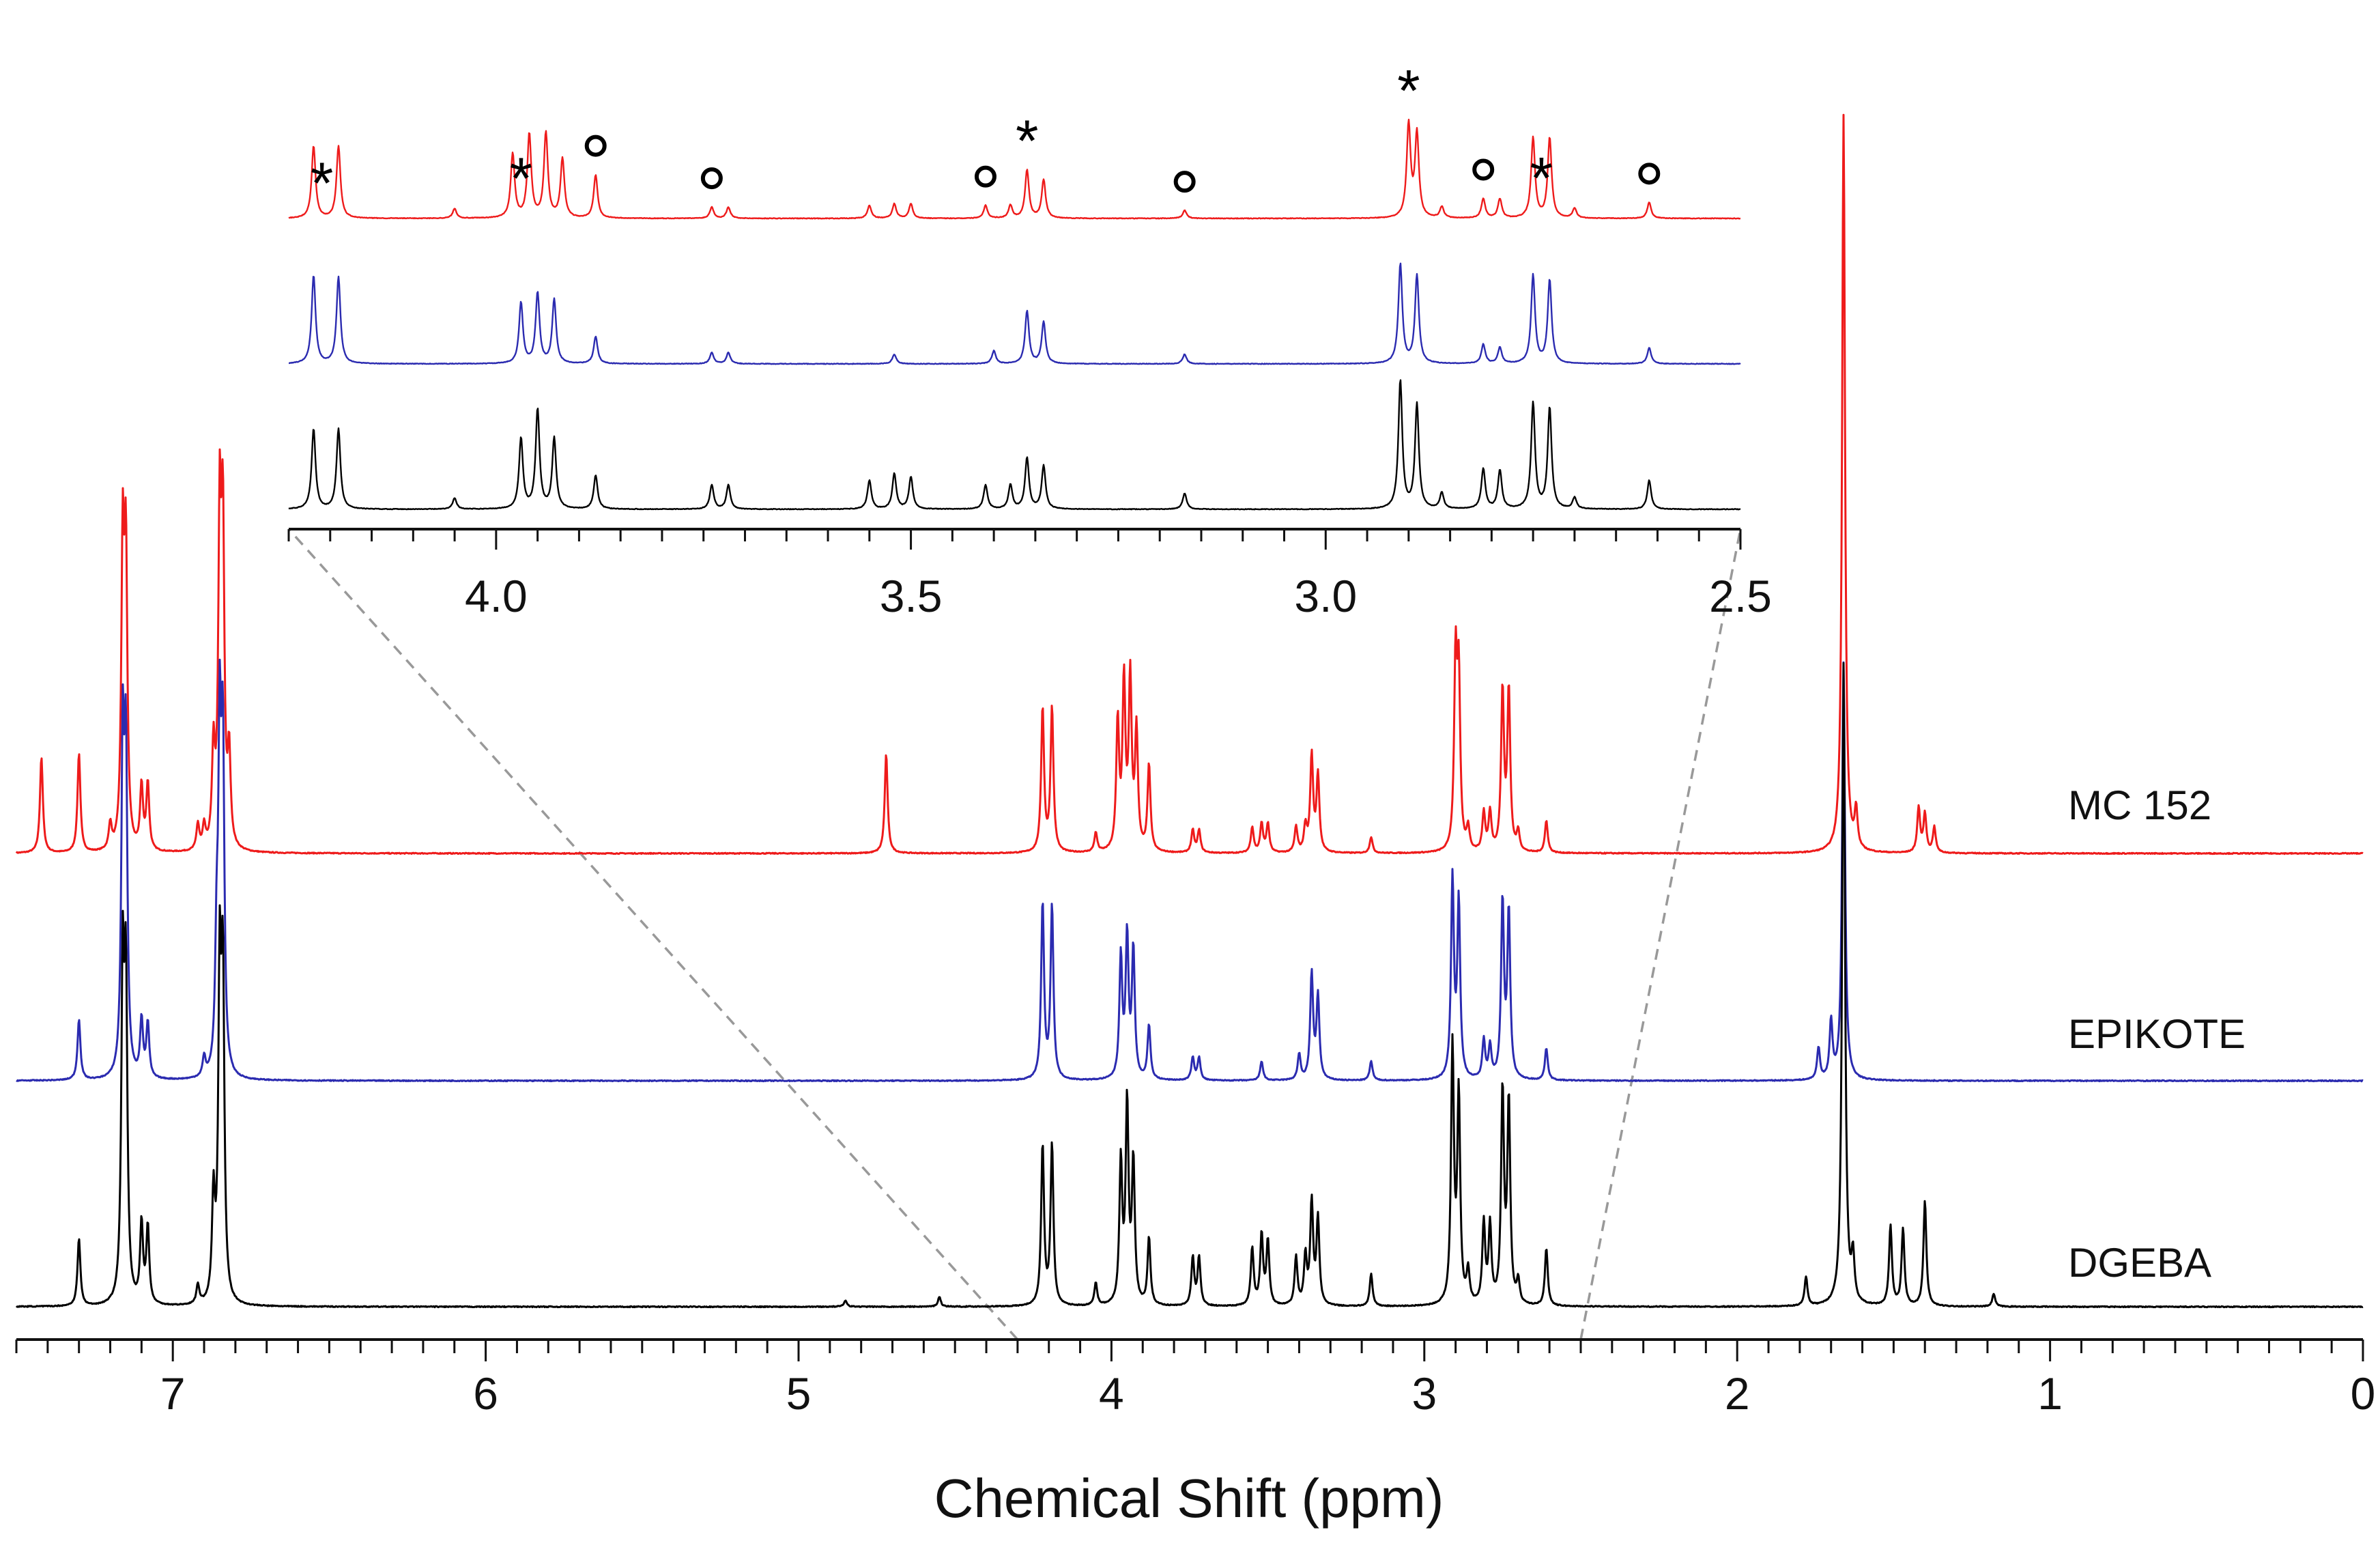 This screenshot has height=1543, width=2380. I want to click on main-tick-label: 0, so click(2363, 1393).